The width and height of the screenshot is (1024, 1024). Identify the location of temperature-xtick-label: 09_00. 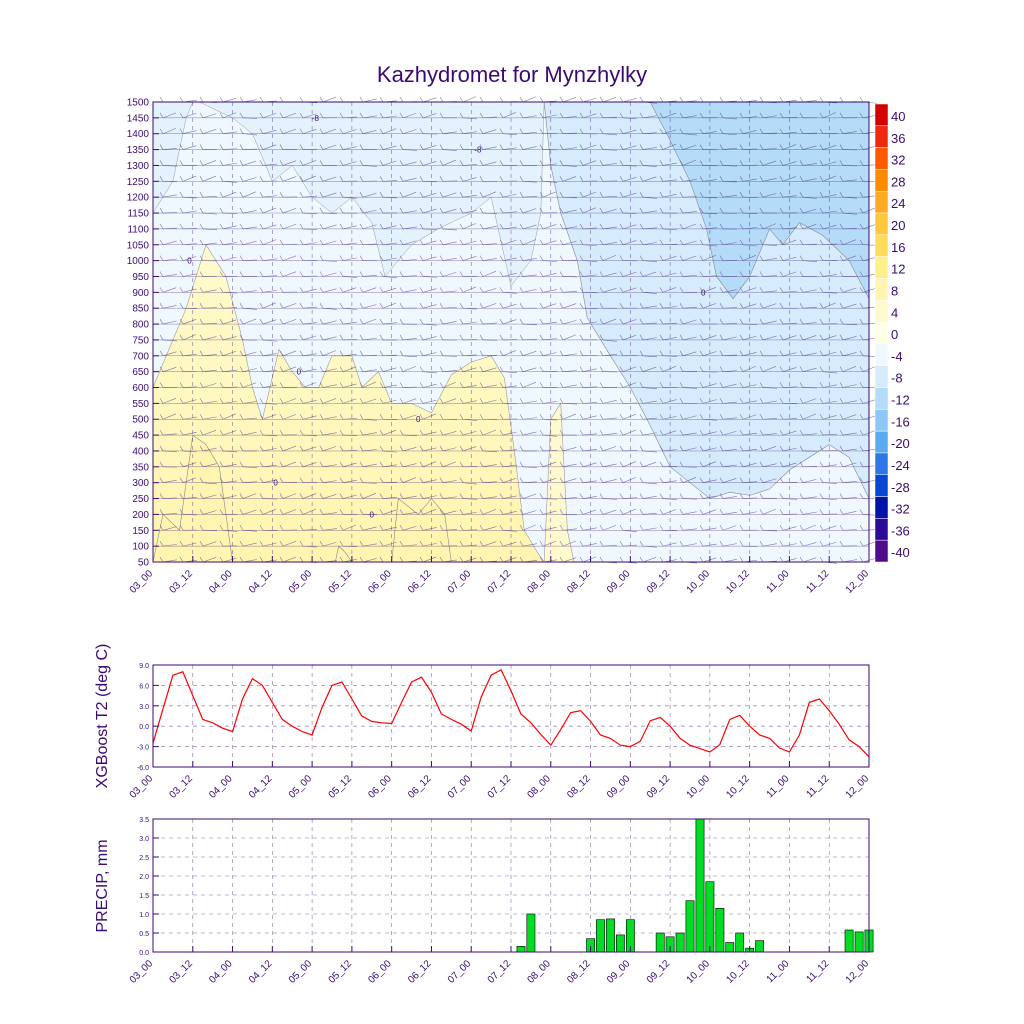
(619, 787).